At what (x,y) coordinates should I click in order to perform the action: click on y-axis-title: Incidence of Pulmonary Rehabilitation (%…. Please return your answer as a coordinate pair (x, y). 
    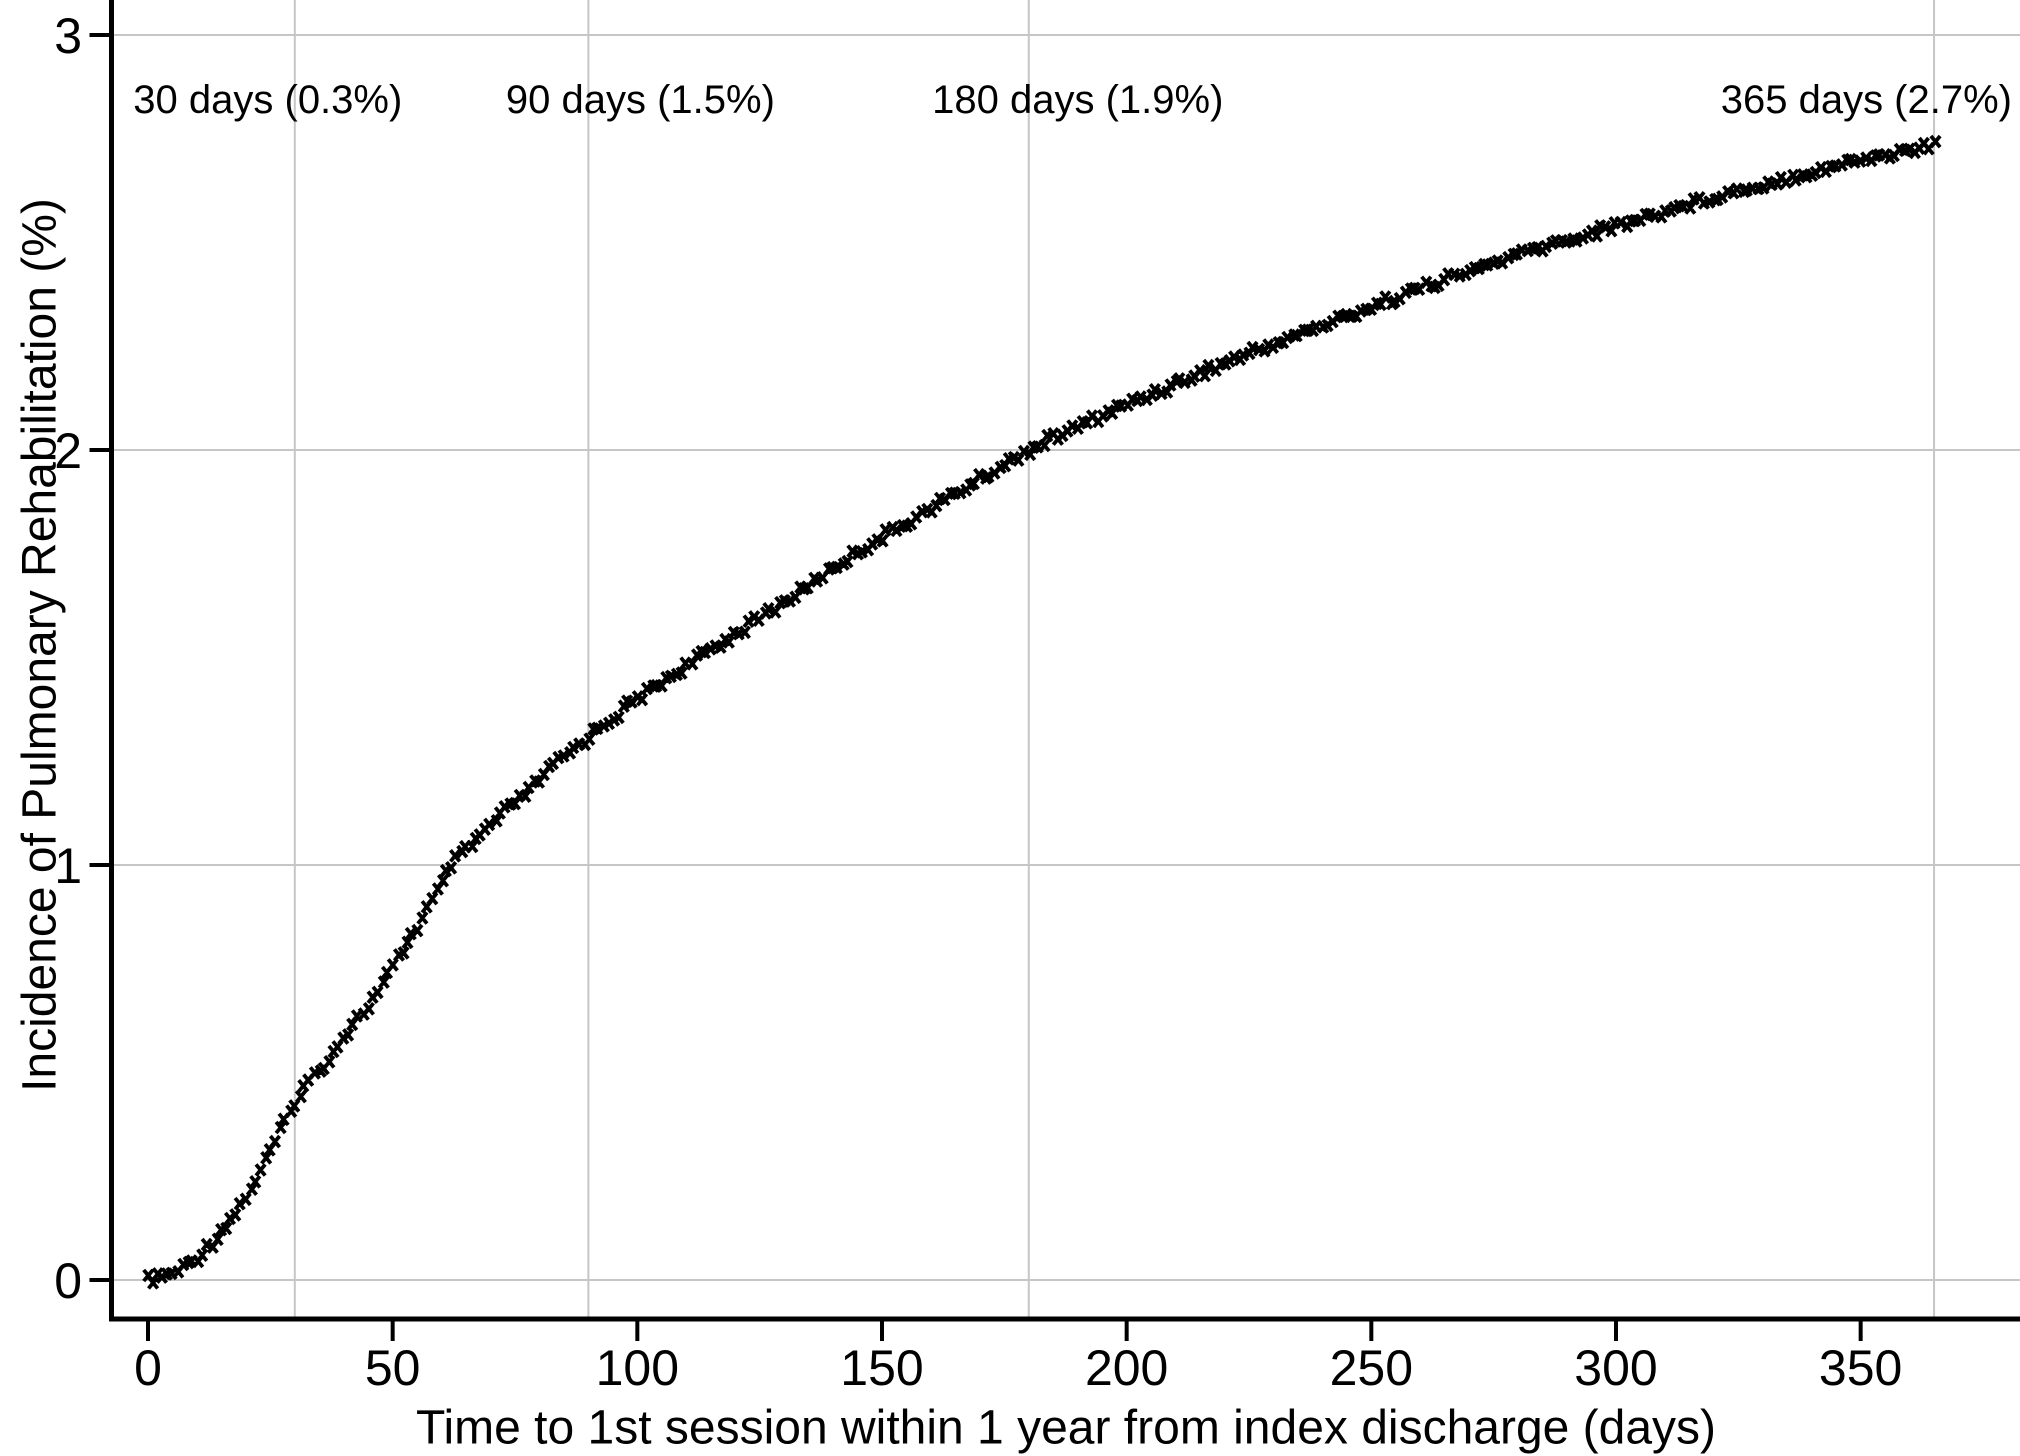
    Looking at the image, I should click on (40, 645).